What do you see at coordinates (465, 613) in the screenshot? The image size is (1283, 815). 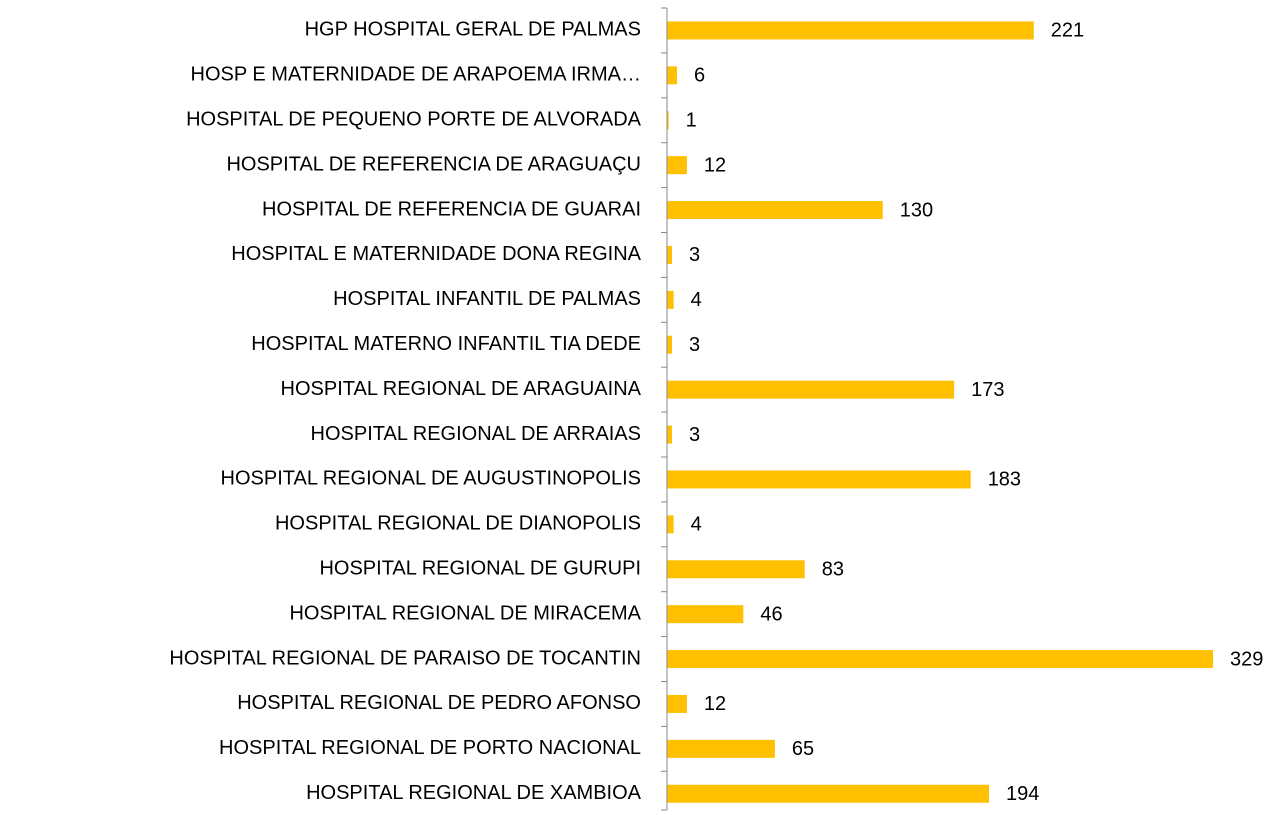 I see `y-tick-label: HOSPITAL REGIONAL DE MIRACEMA` at bounding box center [465, 613].